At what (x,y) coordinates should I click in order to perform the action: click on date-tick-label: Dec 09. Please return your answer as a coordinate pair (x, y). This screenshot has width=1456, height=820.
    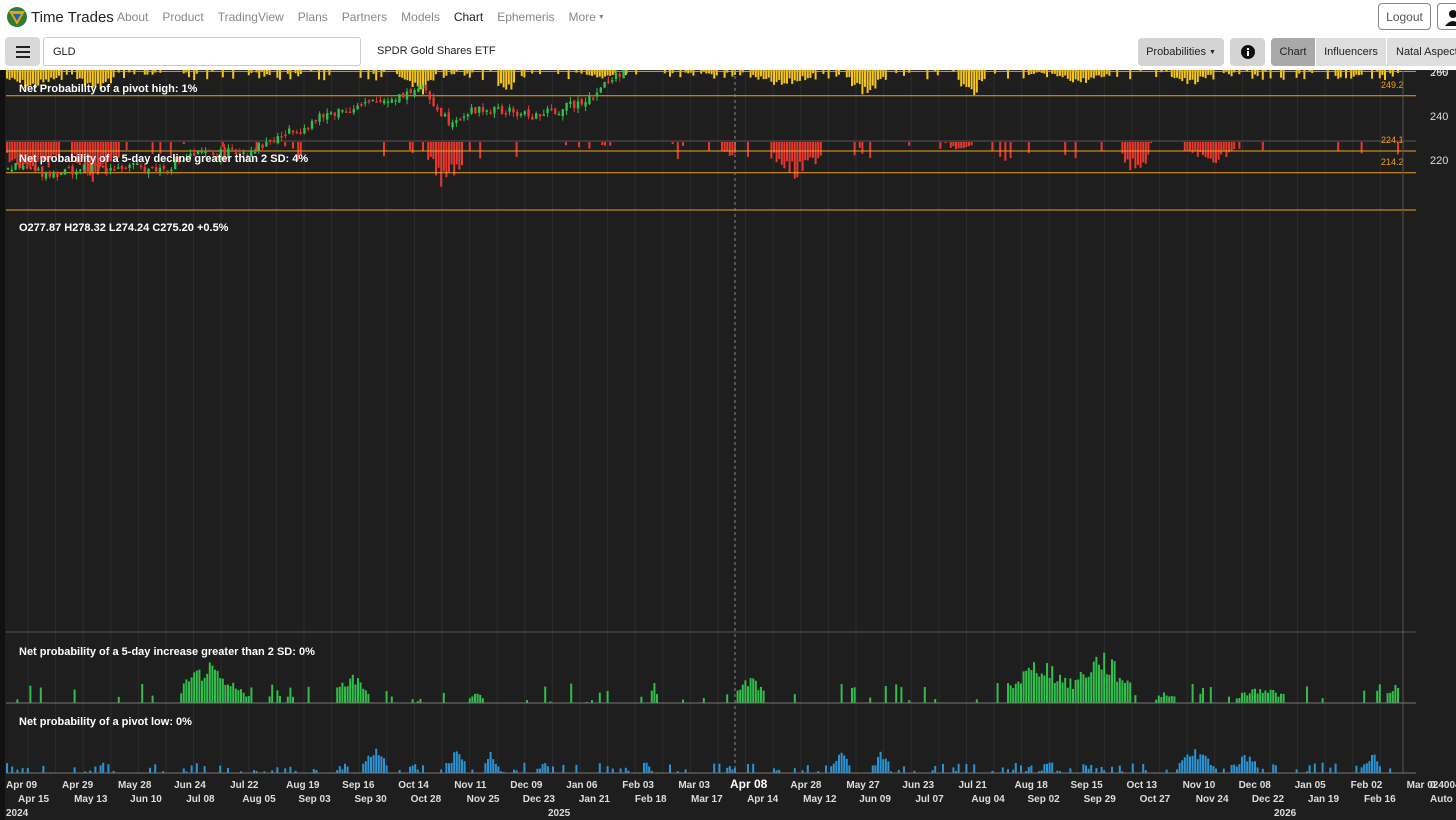
    Looking at the image, I should click on (526, 785).